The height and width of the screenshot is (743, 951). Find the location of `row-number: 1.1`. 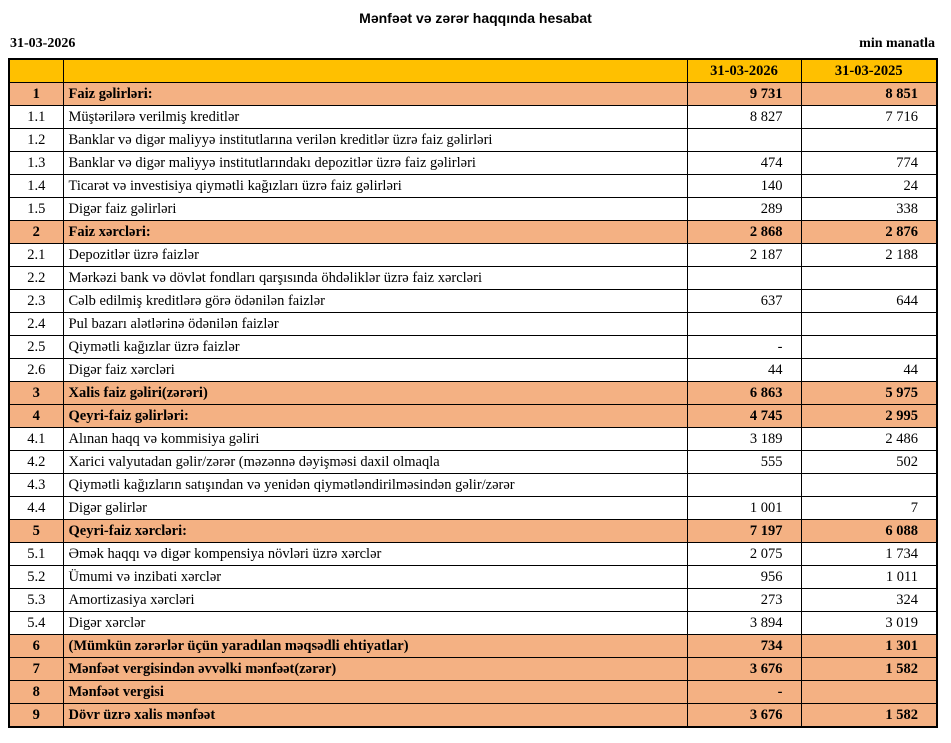

row-number: 1.1 is located at coordinates (36, 117).